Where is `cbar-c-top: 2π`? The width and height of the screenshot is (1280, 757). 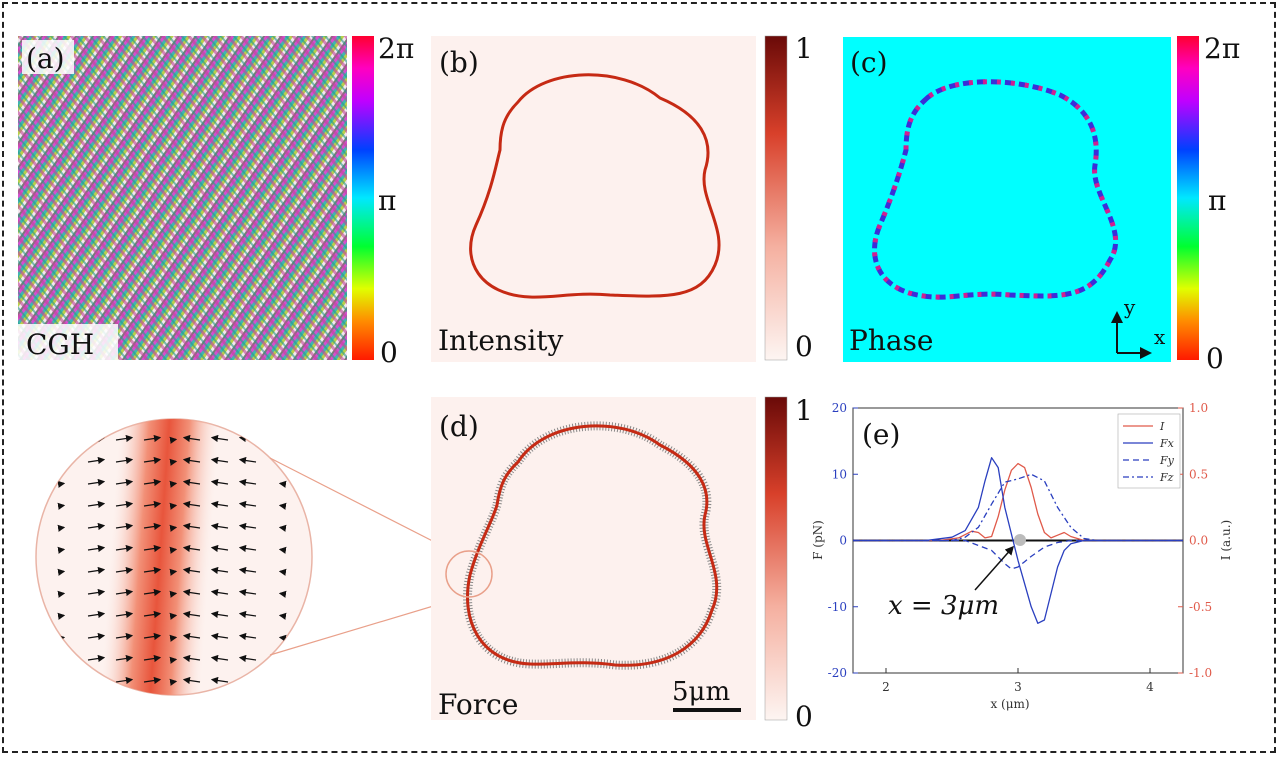
cbar-c-top: 2π is located at coordinates (1222, 48).